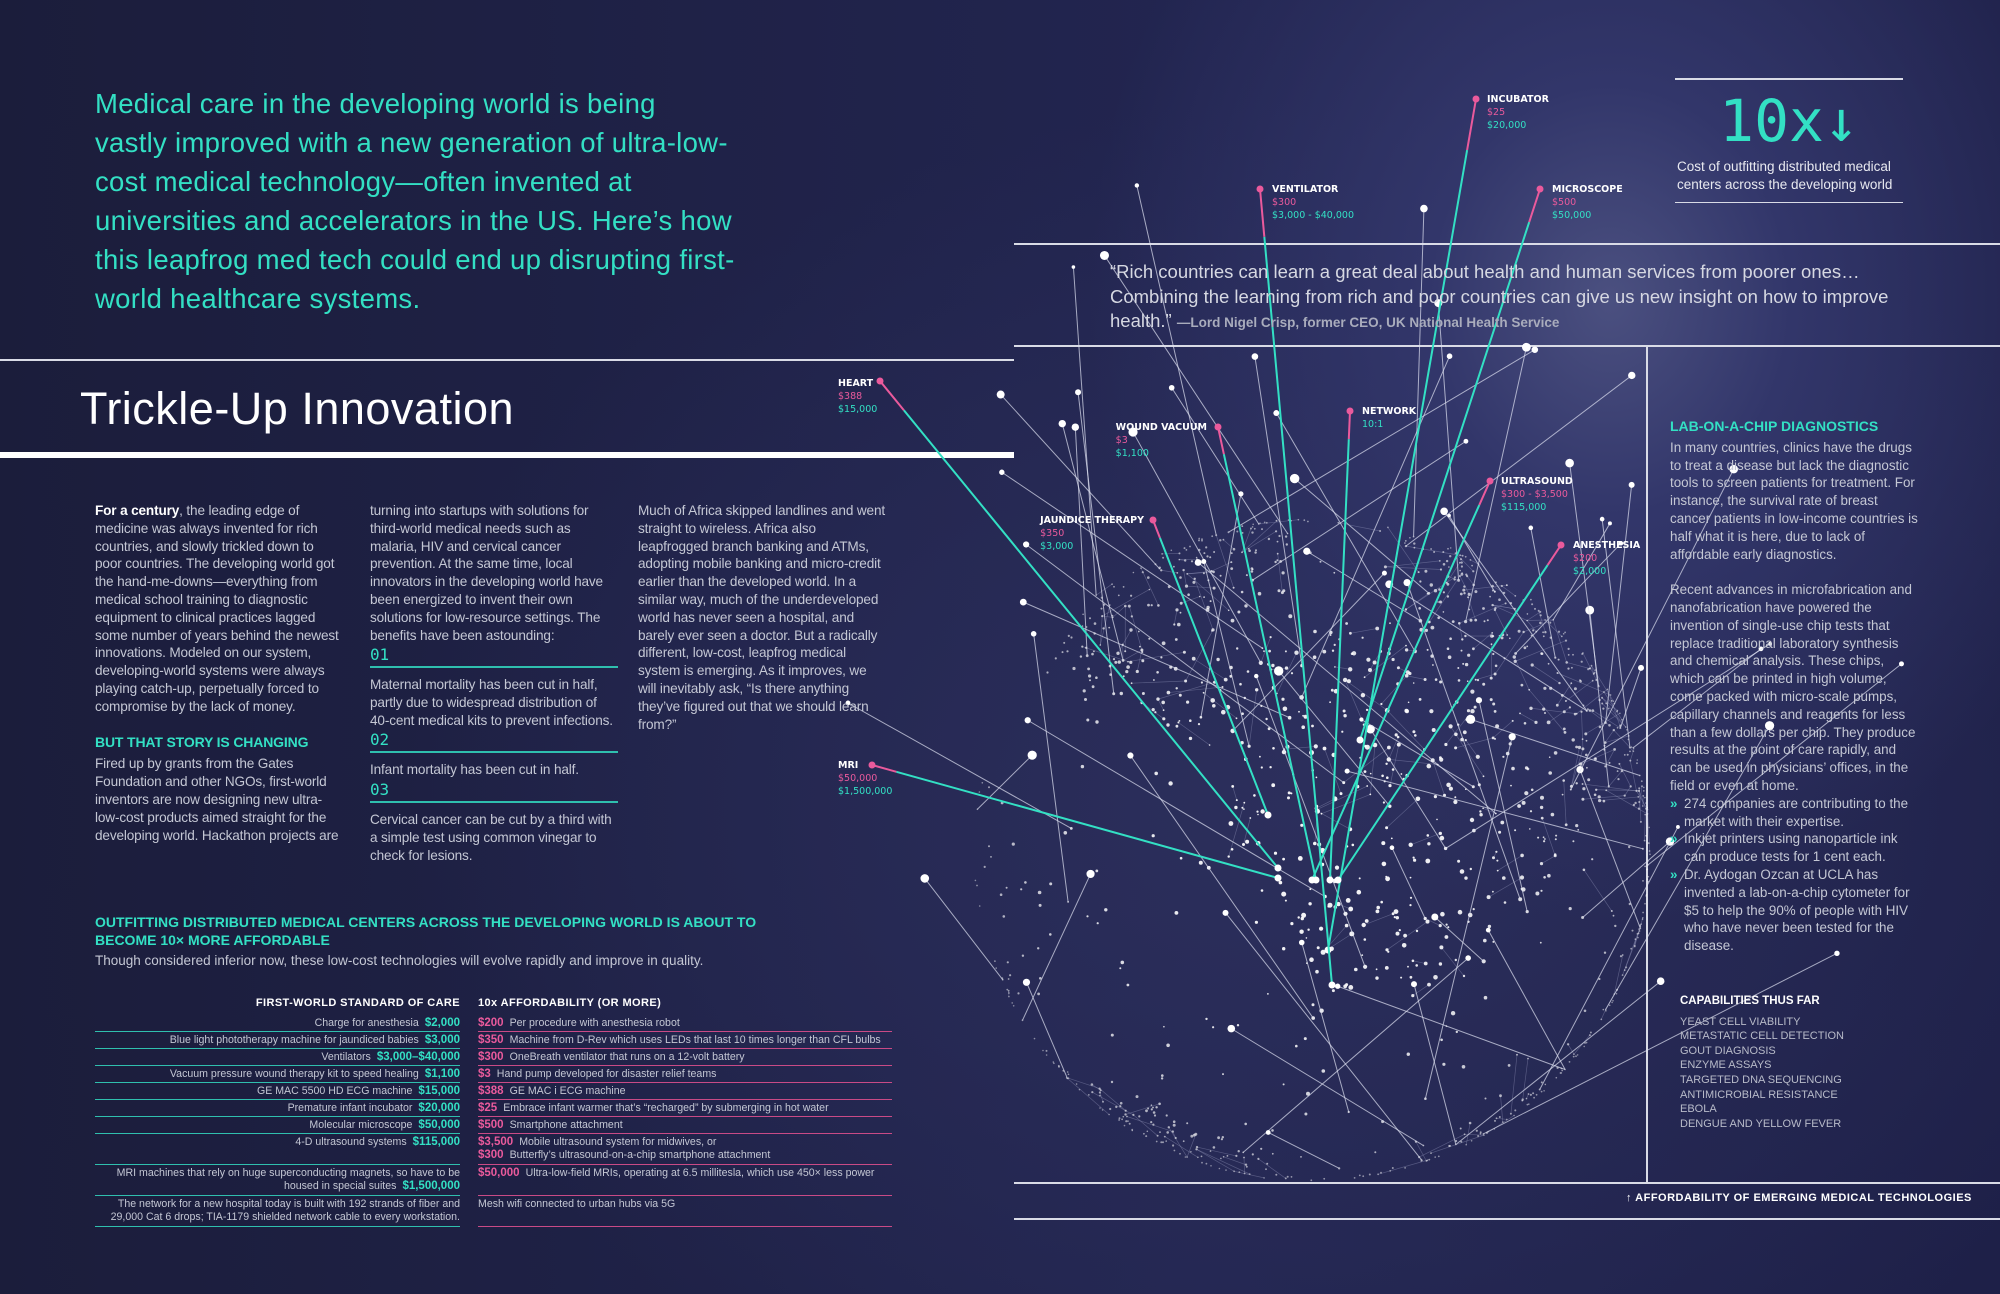 The height and width of the screenshot is (1294, 2000). I want to click on table-row-affordable: $500 Smartphone attachment, so click(685, 1125).